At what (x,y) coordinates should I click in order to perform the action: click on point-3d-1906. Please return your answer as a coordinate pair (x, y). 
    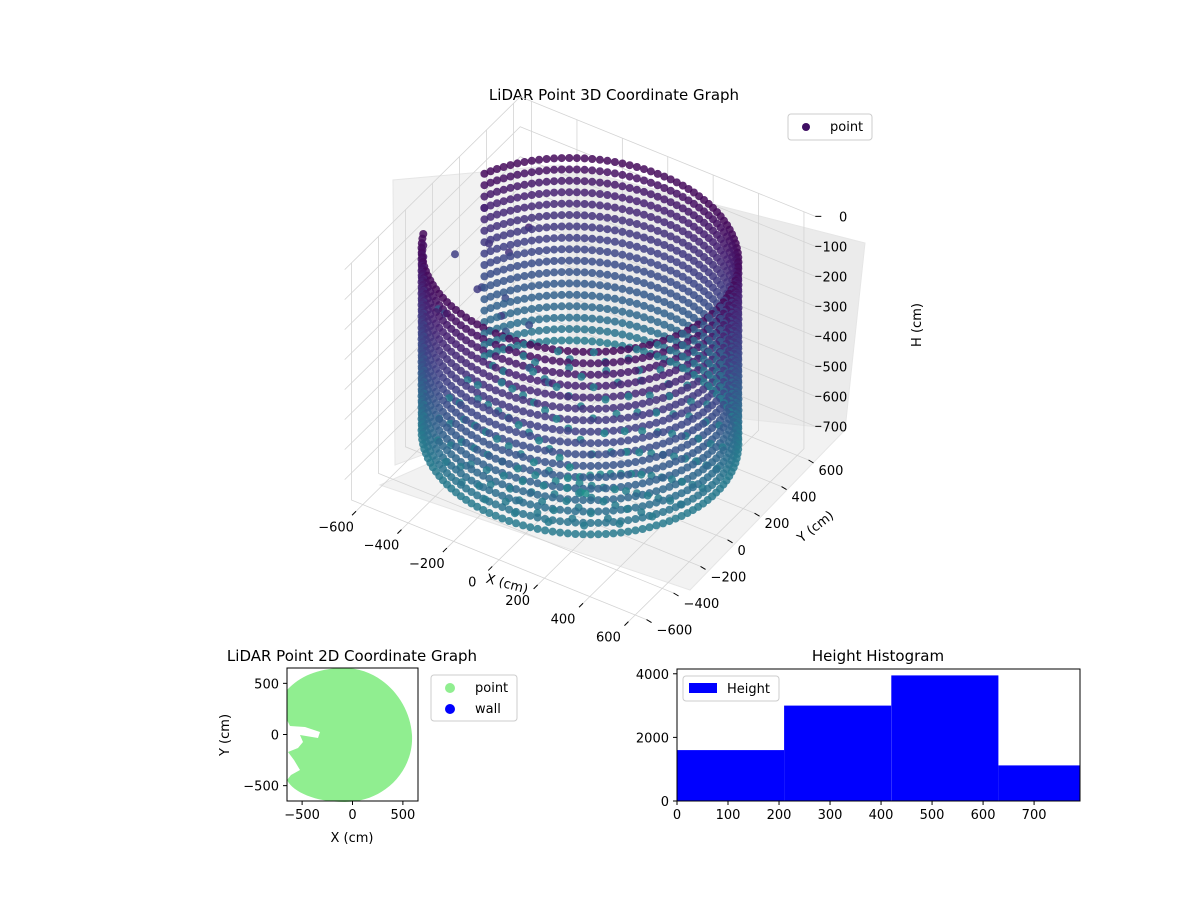
    Looking at the image, I should click on (598, 477).